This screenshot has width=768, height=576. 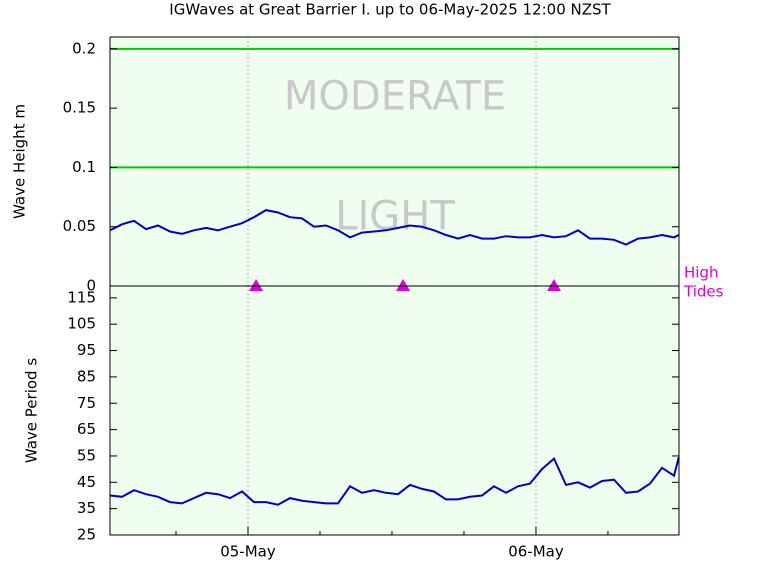 What do you see at coordinates (84, 48) in the screenshot?
I see `y-tick-label: 0.2` at bounding box center [84, 48].